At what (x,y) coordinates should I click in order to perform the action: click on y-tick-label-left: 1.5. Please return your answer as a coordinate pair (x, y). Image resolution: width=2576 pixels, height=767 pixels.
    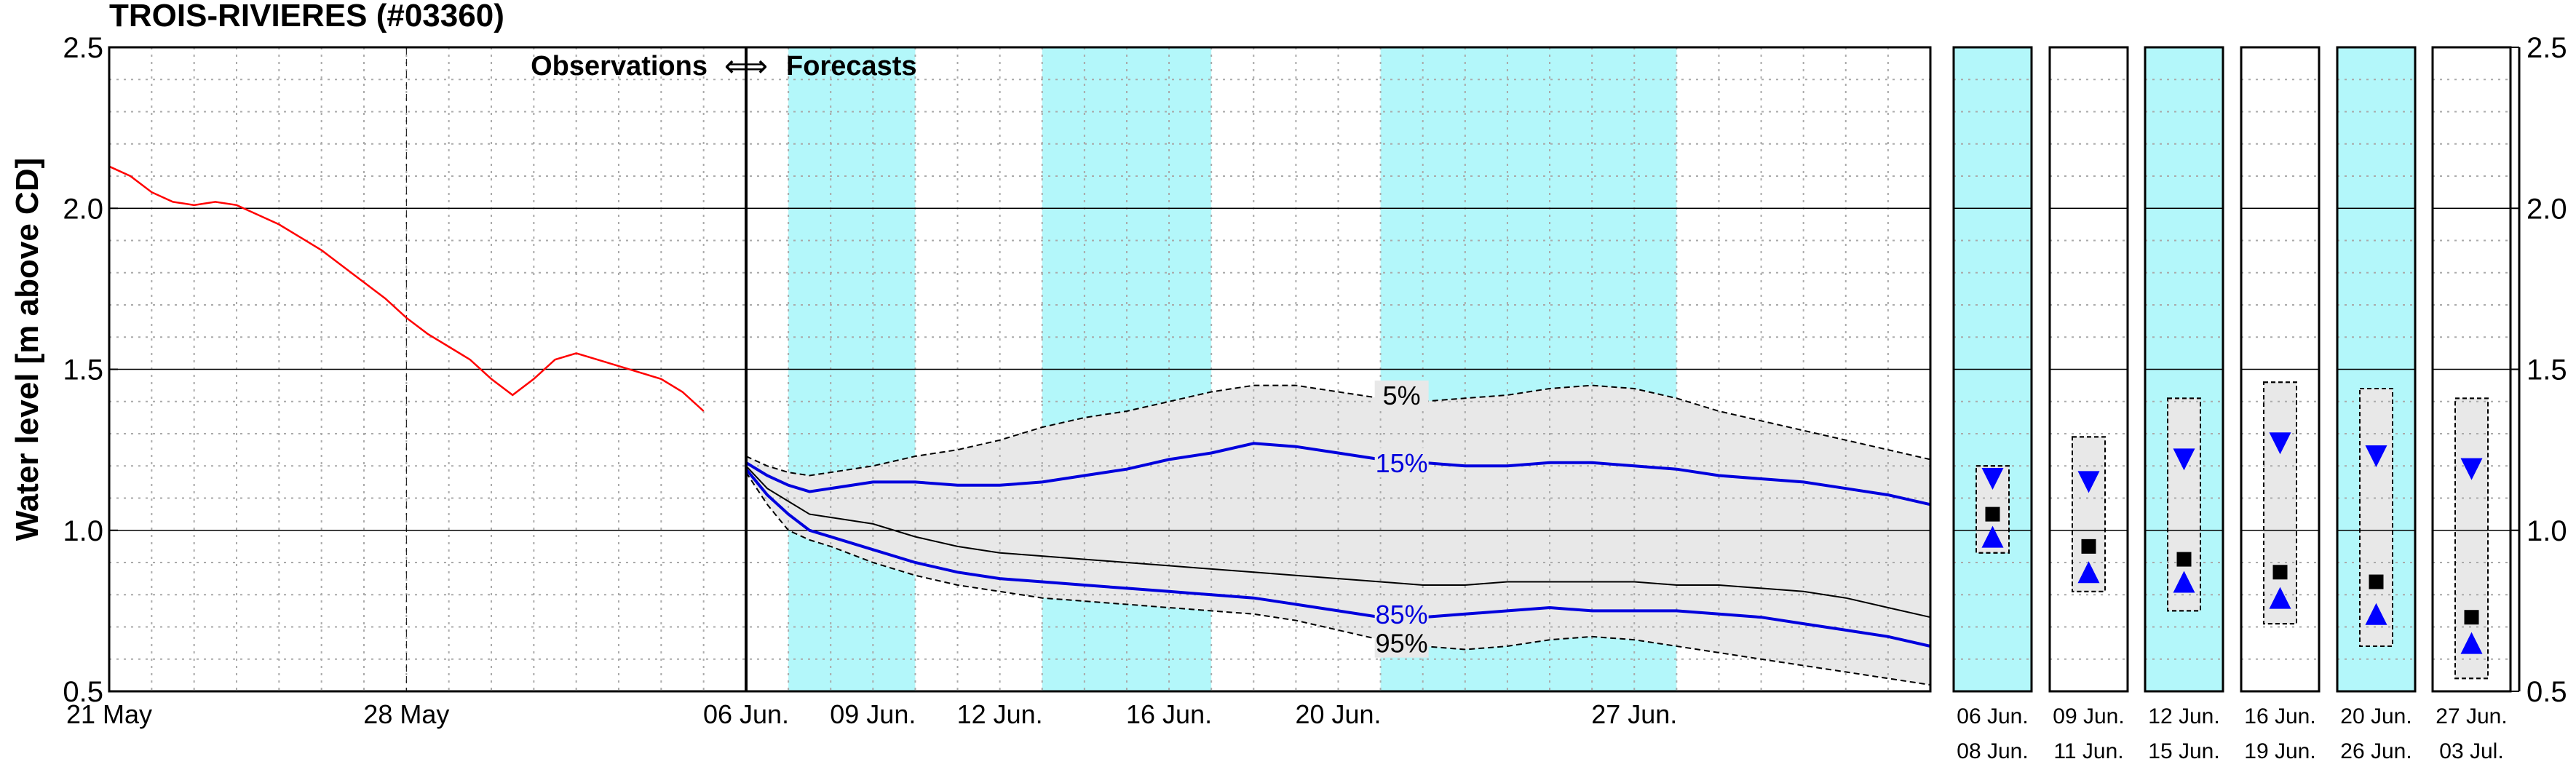
    Looking at the image, I should click on (83, 370).